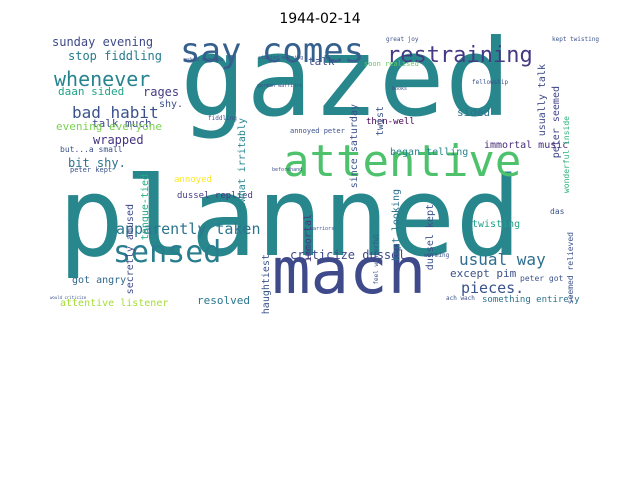  I want to click on cloud-word: sensed, so click(167, 252).